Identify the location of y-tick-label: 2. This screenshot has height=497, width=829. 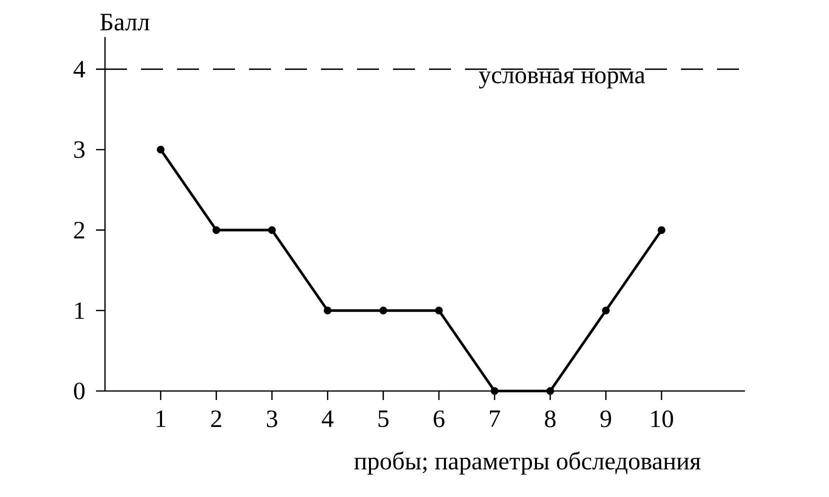
(79, 230).